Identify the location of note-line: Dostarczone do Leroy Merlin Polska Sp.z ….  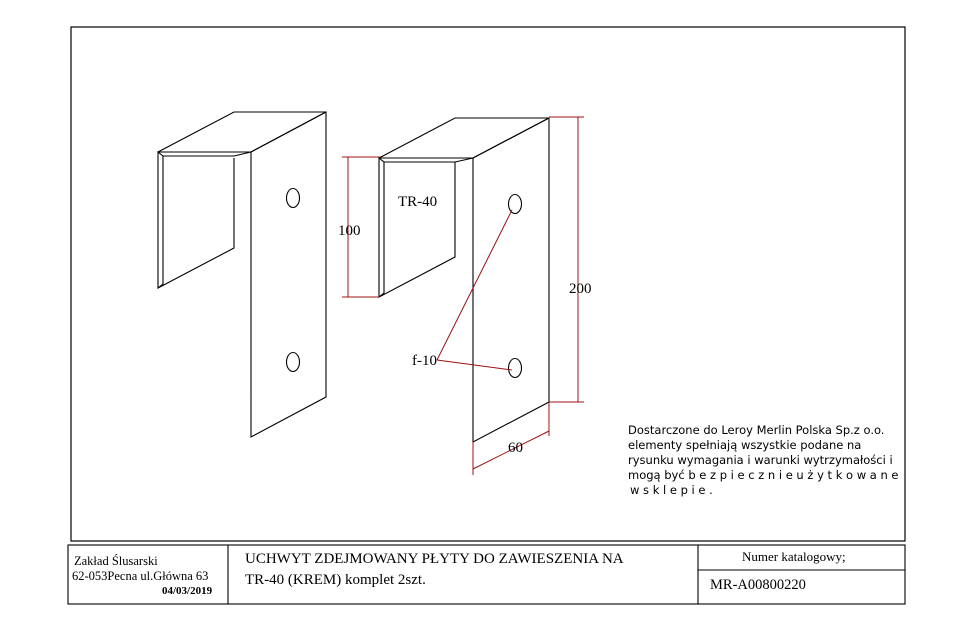
(756, 430).